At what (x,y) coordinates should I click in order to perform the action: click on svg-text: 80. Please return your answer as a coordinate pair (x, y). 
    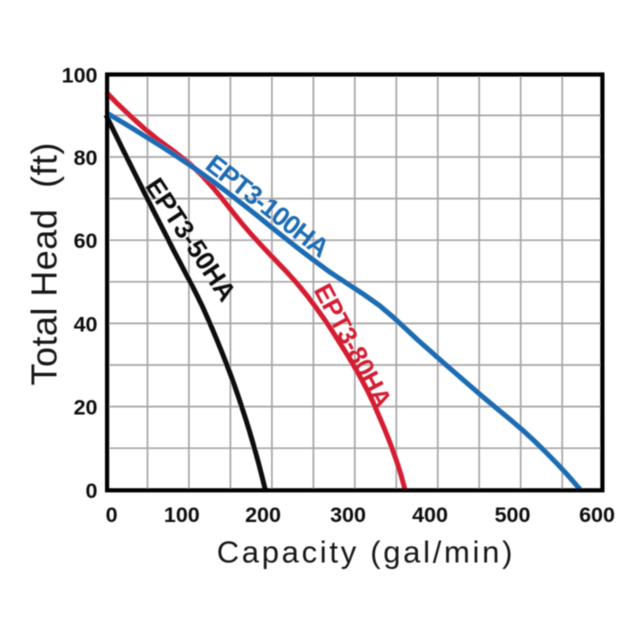
    Looking at the image, I should click on (86, 158).